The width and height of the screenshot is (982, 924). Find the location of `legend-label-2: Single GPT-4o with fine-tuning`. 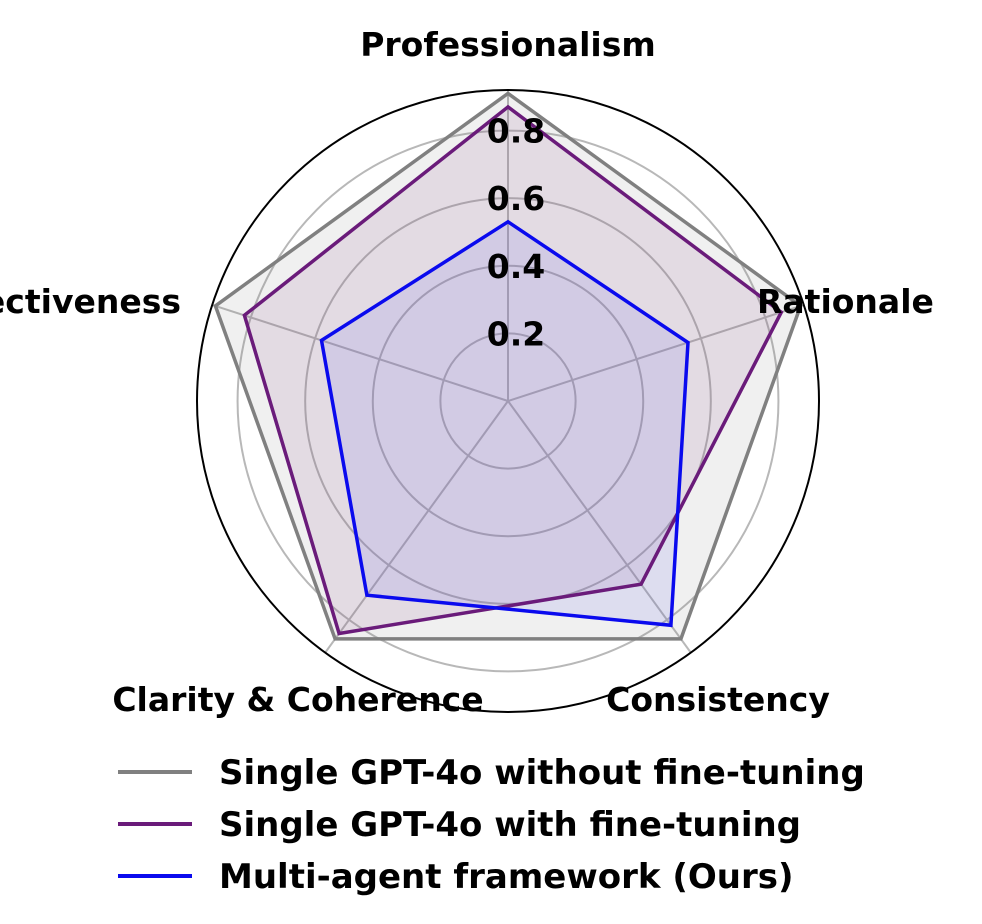

legend-label-2: Single GPT-4o with fine-tuning is located at coordinates (510, 825).